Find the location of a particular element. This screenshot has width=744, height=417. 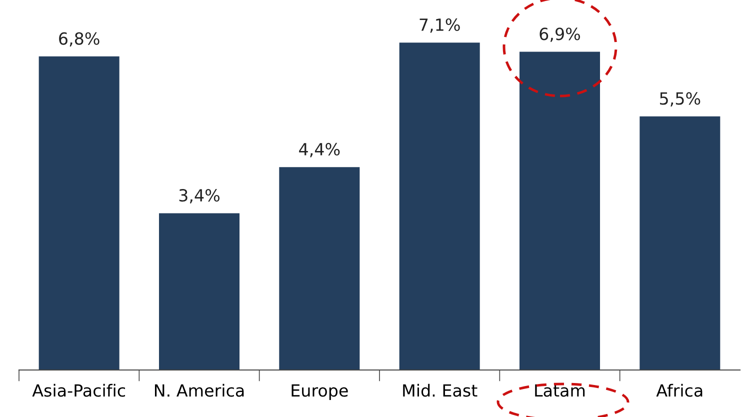

data-label: 7,1% is located at coordinates (440, 25).